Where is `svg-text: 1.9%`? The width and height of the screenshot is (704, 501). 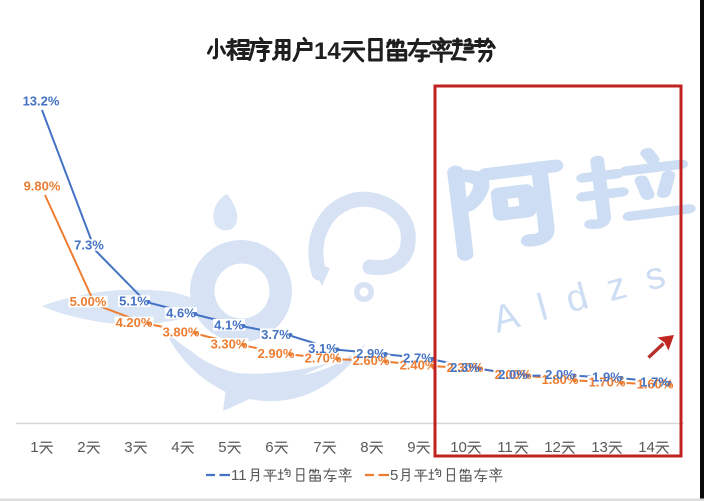 svg-text: 1.9% is located at coordinates (607, 377).